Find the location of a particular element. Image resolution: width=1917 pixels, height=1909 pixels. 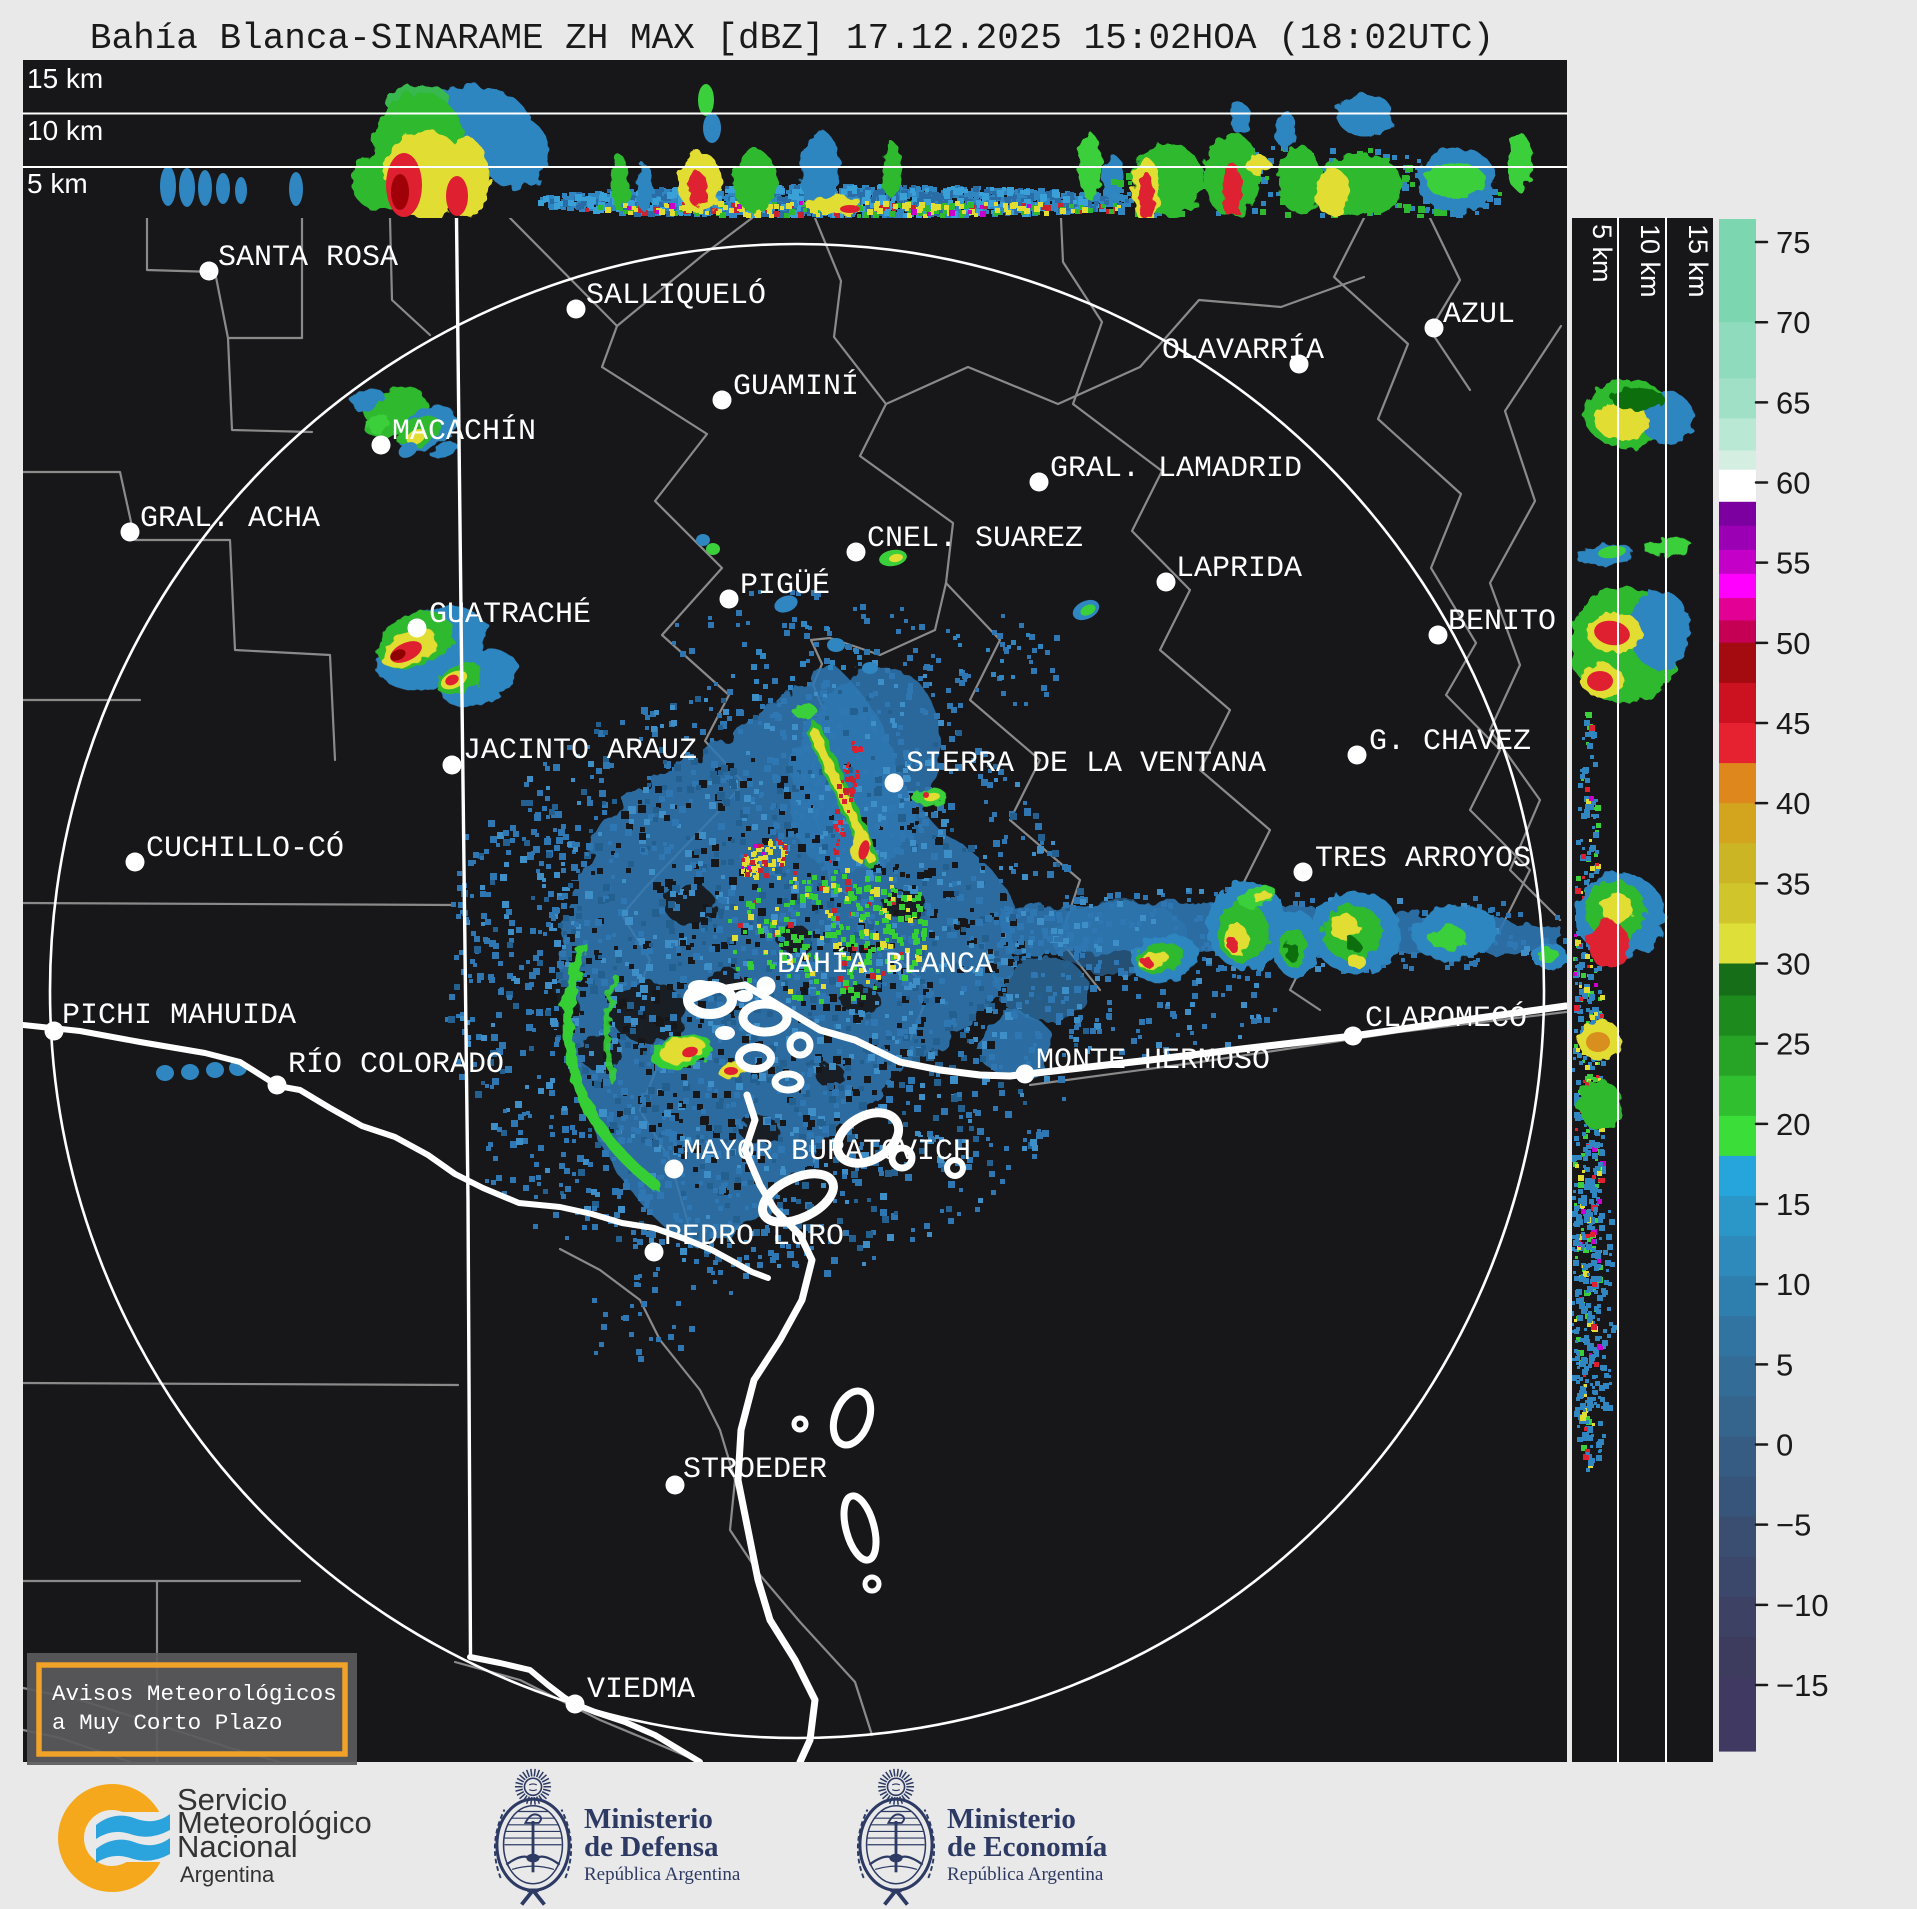

svg-text: de Defensa is located at coordinates (651, 1847).